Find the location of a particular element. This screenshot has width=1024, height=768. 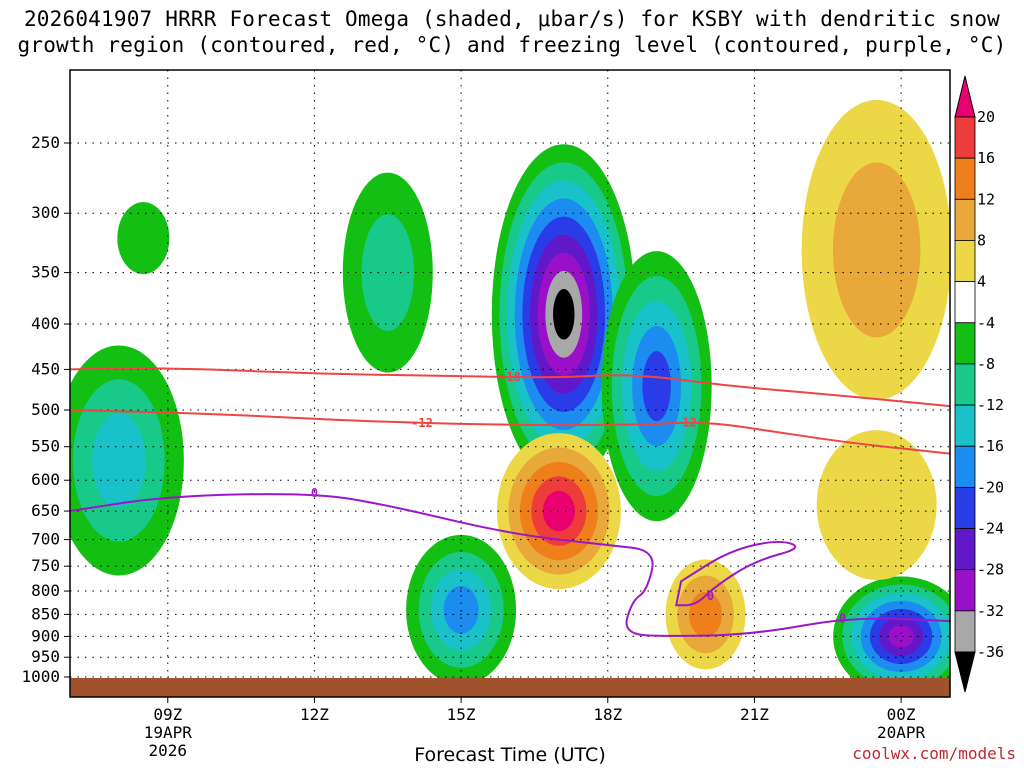

omega-feature-main-updraft is located at coordinates (563, 314).